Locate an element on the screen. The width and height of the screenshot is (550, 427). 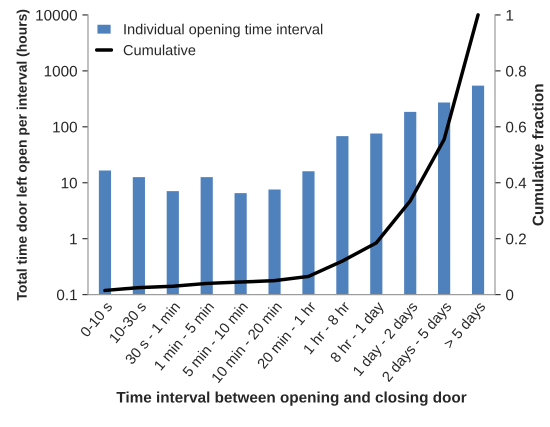
y-tick-label: 1000 is located at coordinates (60, 71).